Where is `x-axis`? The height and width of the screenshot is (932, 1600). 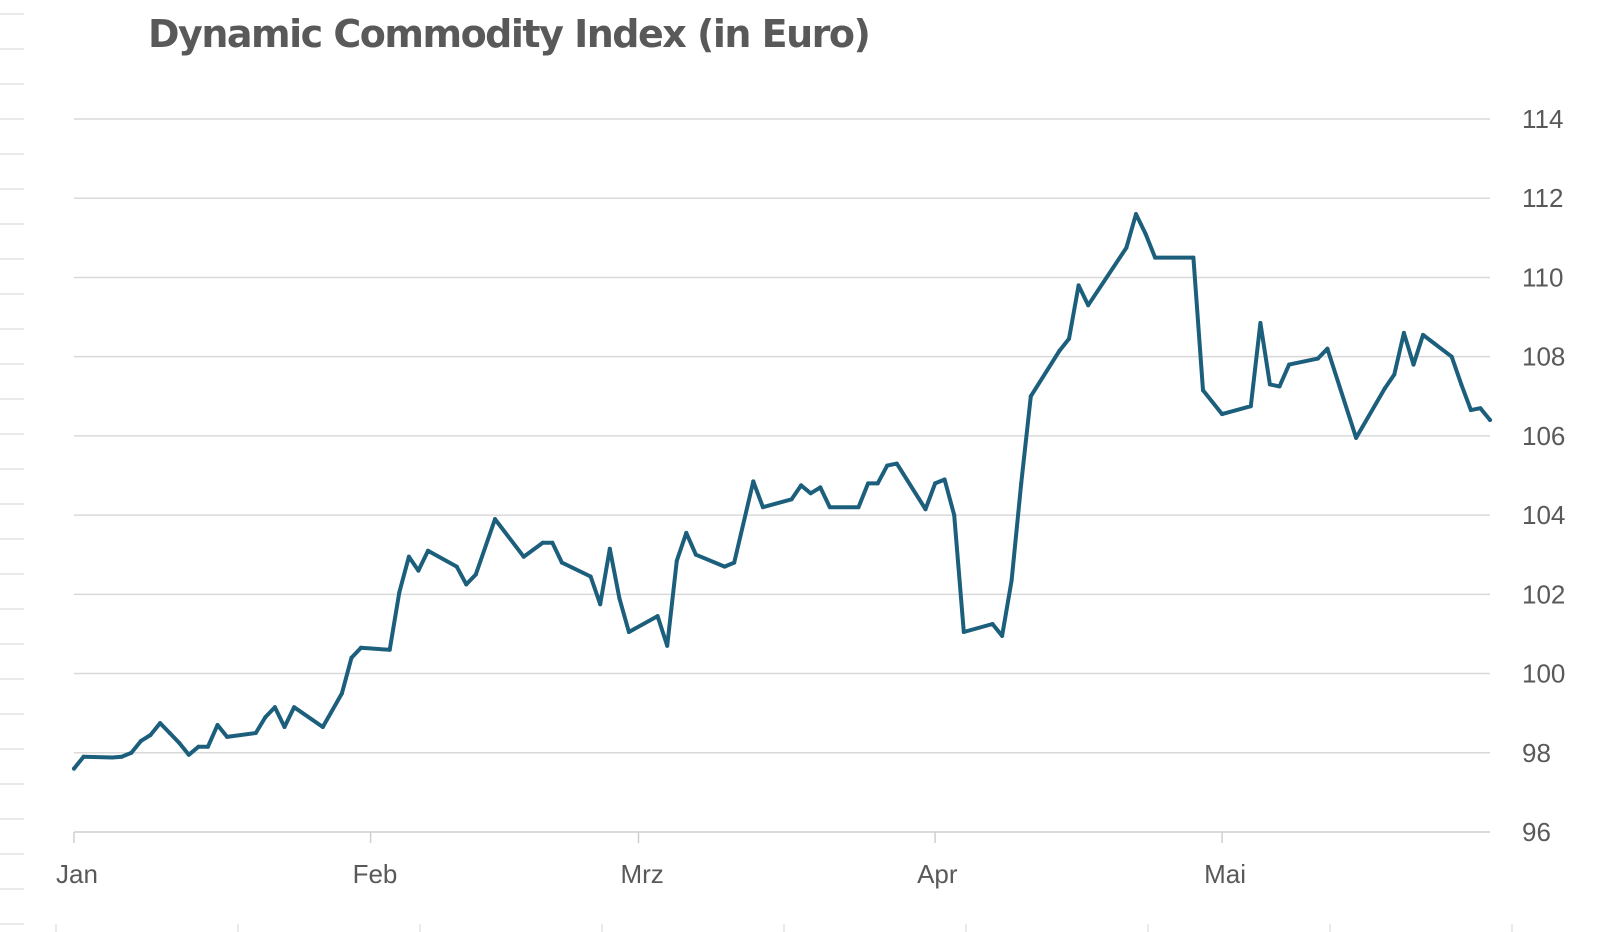 x-axis is located at coordinates (781, 837).